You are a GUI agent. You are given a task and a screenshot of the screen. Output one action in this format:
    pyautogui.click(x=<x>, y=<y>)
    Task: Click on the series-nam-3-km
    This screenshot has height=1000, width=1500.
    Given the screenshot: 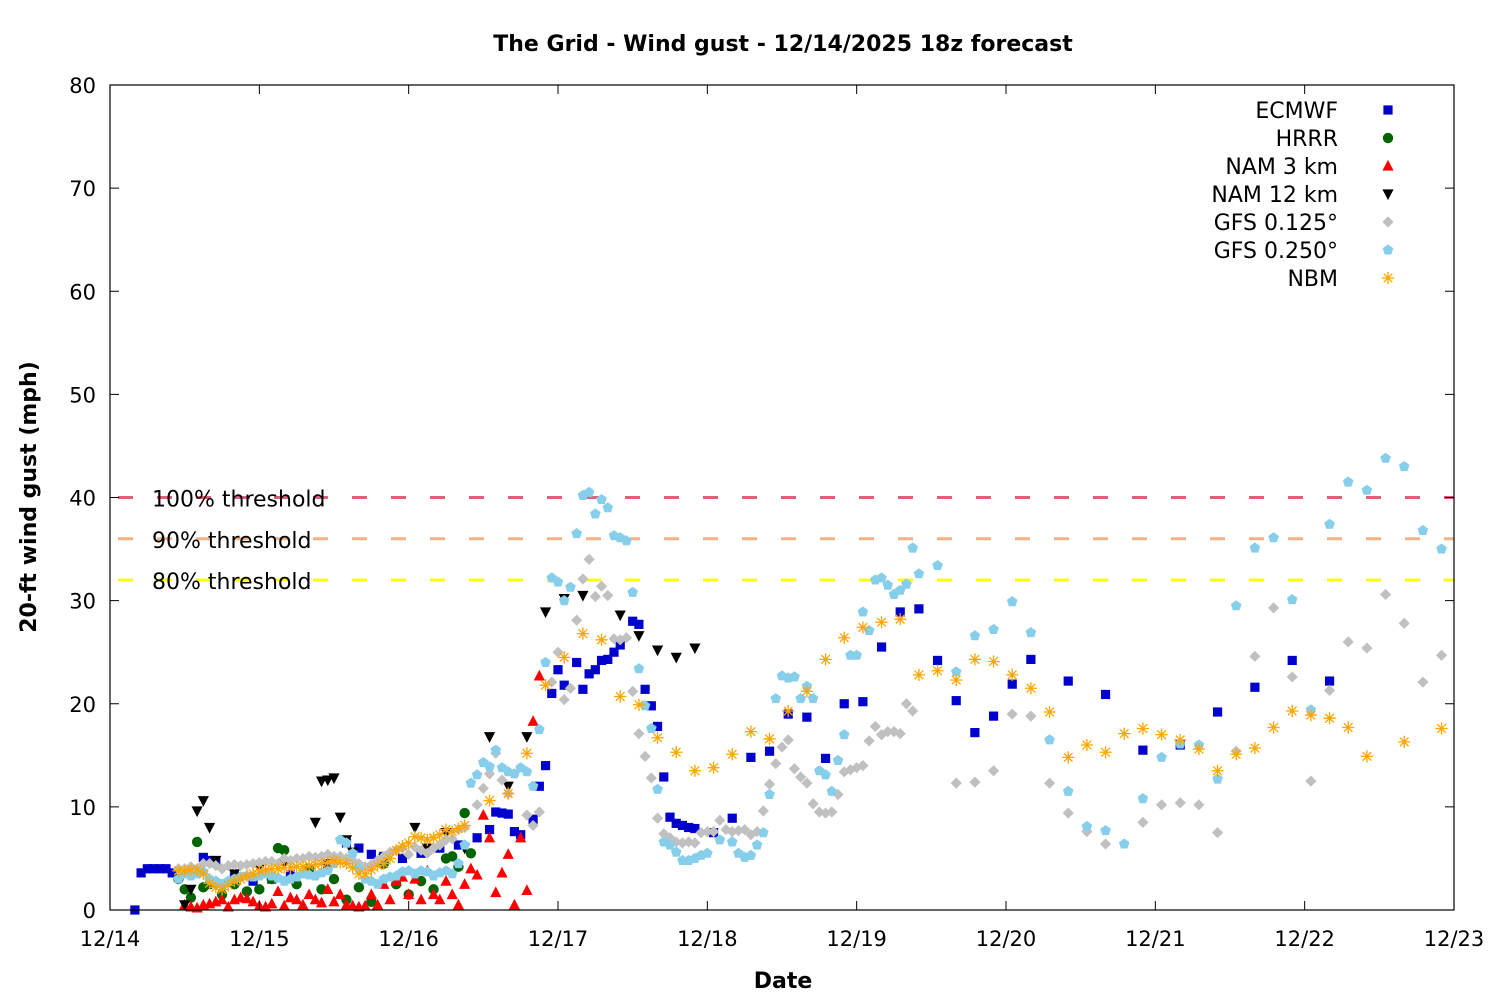 What is the action you would take?
    pyautogui.click(x=362, y=791)
    